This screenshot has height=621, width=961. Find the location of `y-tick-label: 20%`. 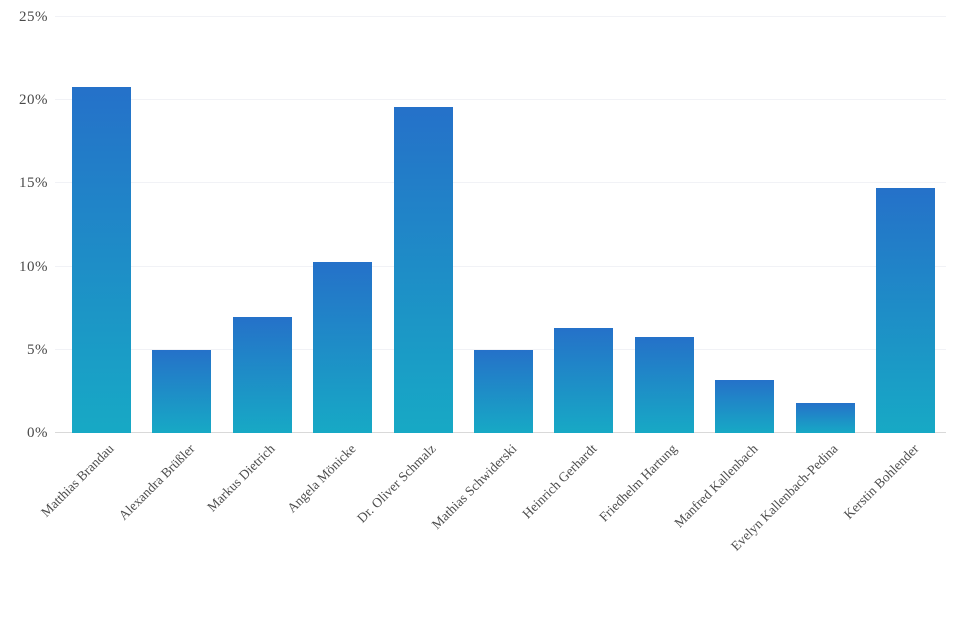

y-tick-label: 20% is located at coordinates (33, 100).